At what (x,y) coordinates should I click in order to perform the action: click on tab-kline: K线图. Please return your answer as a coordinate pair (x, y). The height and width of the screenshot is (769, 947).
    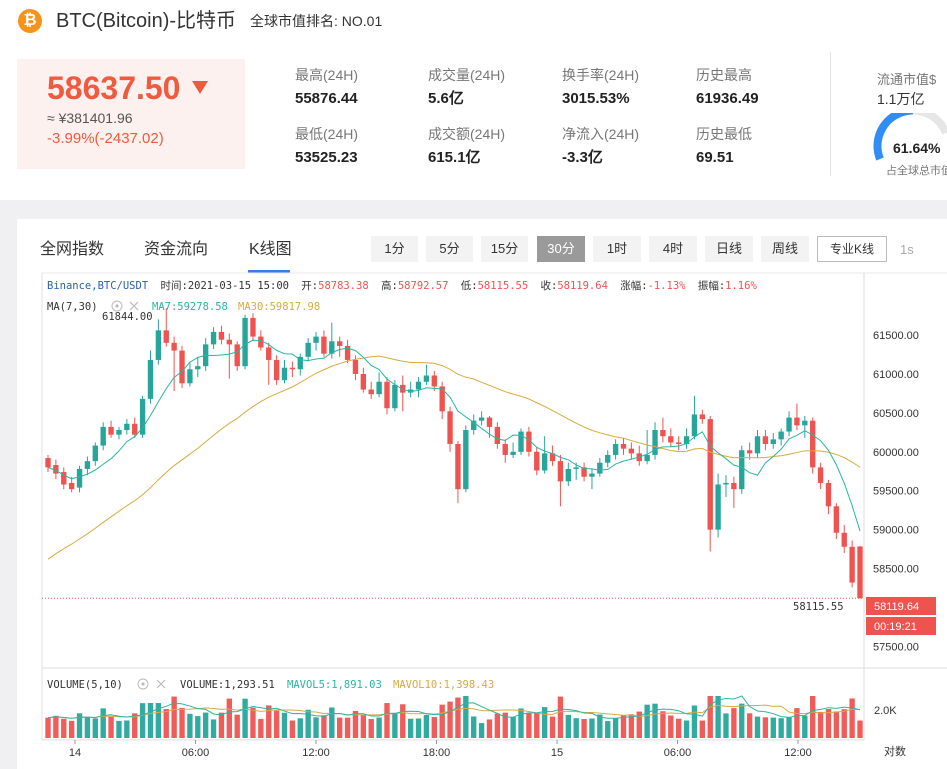
    Looking at the image, I should click on (270, 249).